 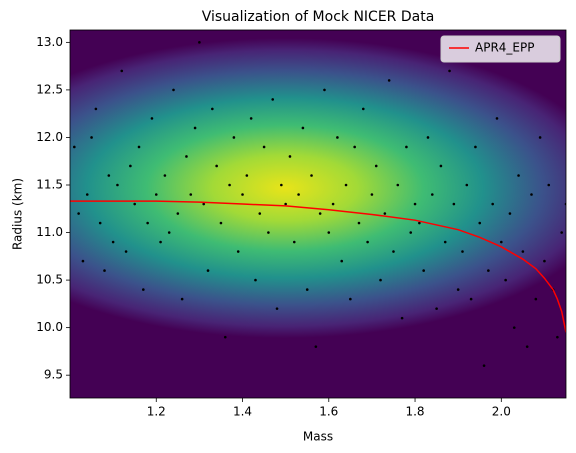 I want to click on legend-box, so click(x=500, y=49).